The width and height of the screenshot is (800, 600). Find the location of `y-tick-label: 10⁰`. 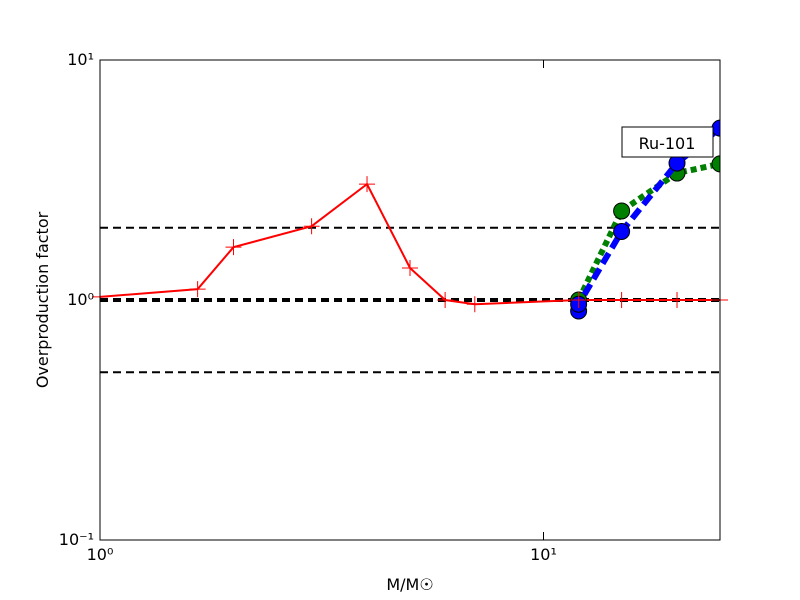

y-tick-label: 10⁰ is located at coordinates (80, 299).